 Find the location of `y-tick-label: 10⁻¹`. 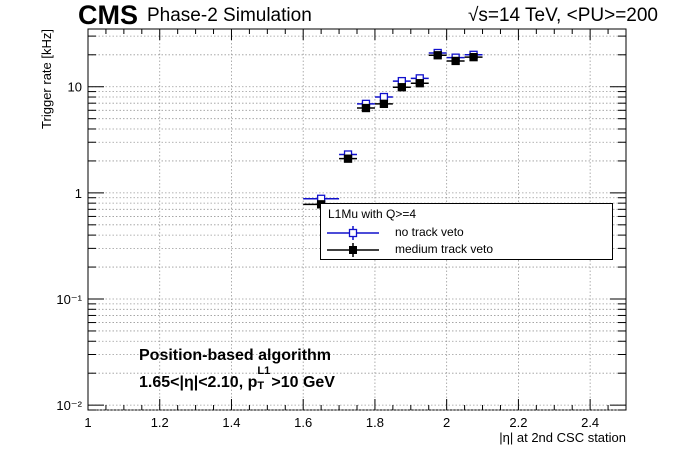

y-tick-label: 10⁻¹ is located at coordinates (69, 299).